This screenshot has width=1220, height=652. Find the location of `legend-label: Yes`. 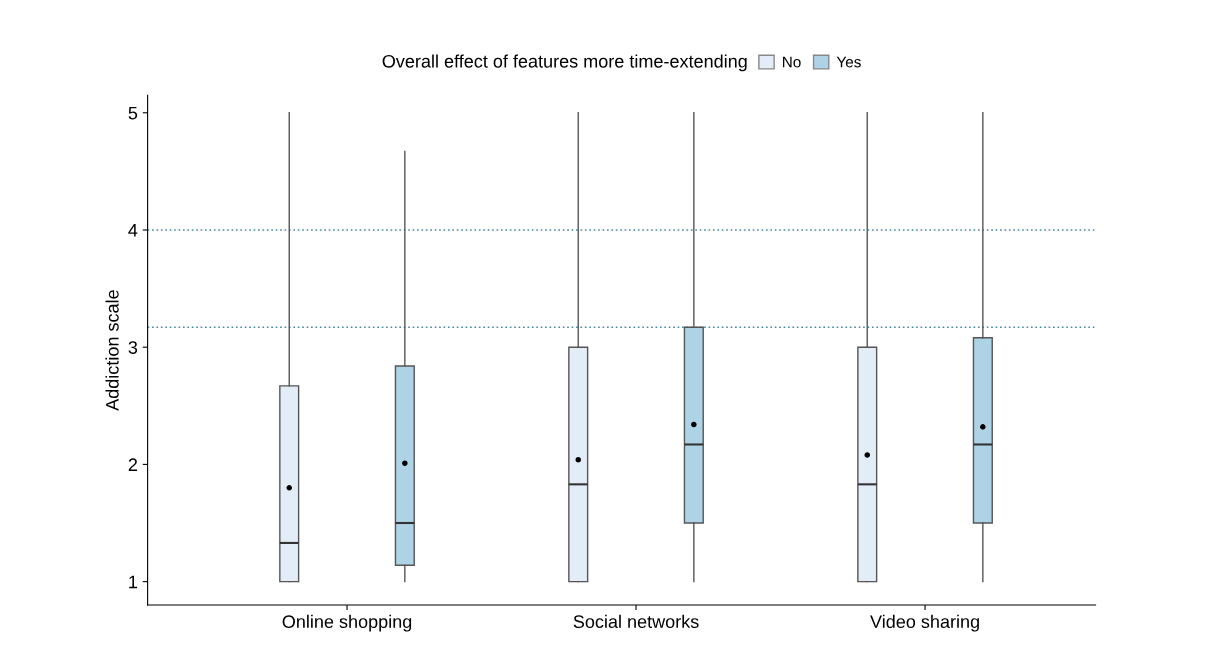

legend-label: Yes is located at coordinates (848, 62).